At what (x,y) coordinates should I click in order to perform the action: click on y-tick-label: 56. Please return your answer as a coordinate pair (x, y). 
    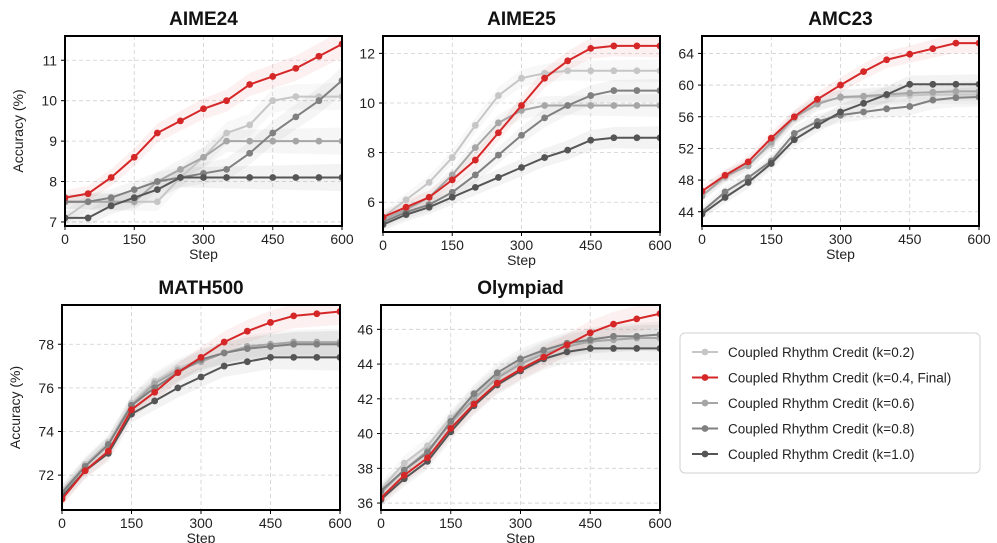
    Looking at the image, I should click on (686, 117).